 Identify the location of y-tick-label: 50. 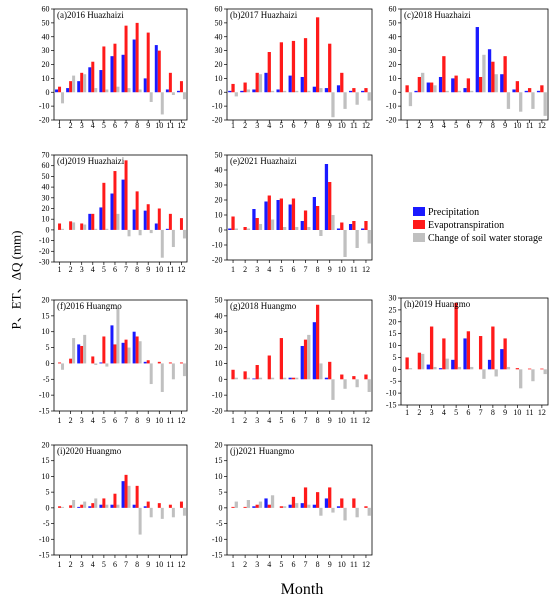
(46, 22).